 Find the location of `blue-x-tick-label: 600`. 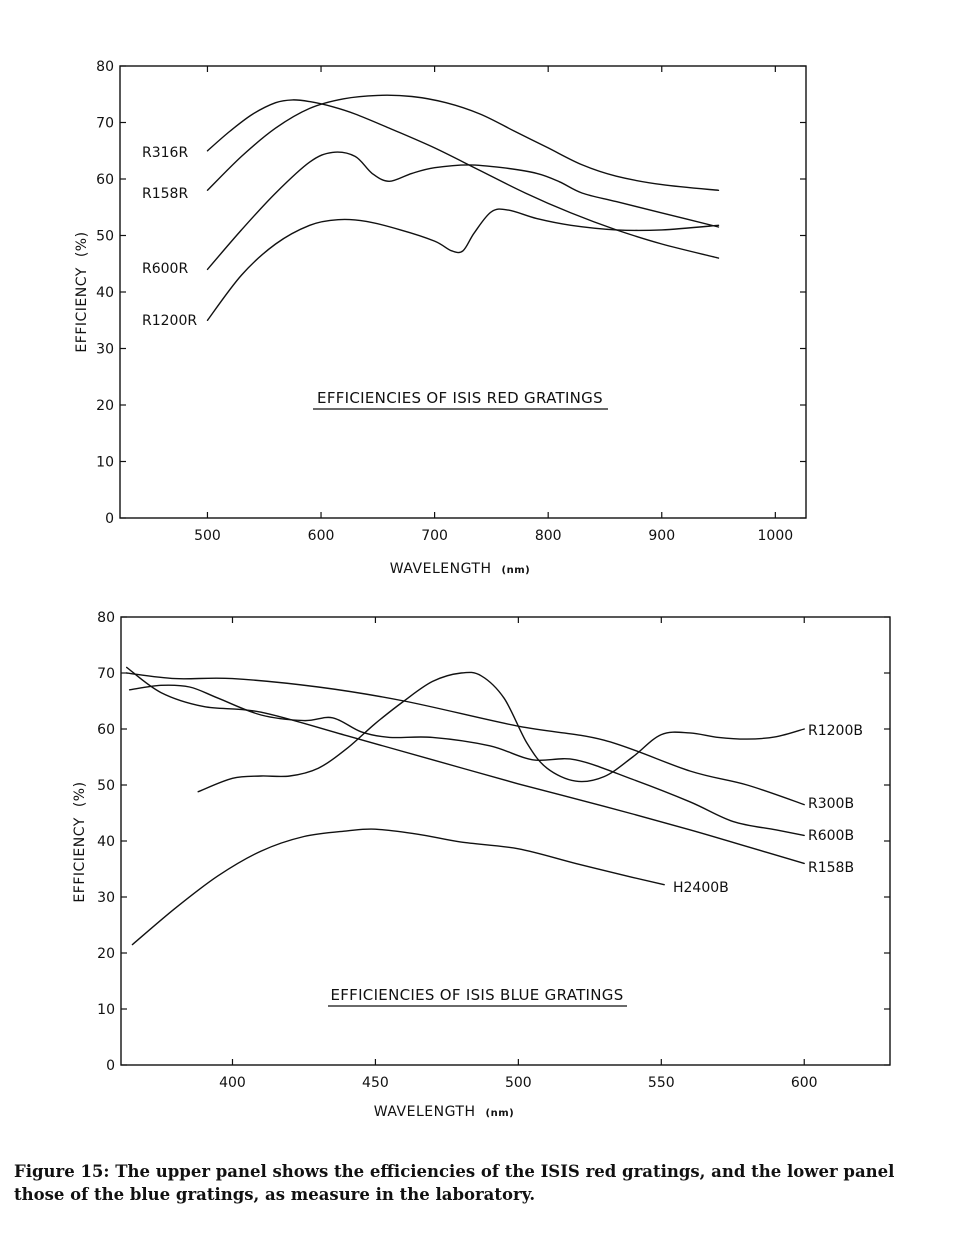

blue-x-tick-label: 600 is located at coordinates (804, 1083).